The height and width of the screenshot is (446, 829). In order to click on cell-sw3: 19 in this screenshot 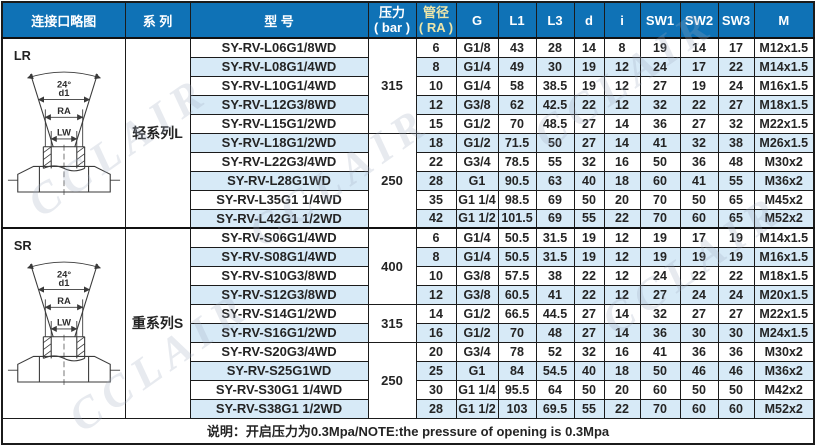, I will do `click(736, 237)`.